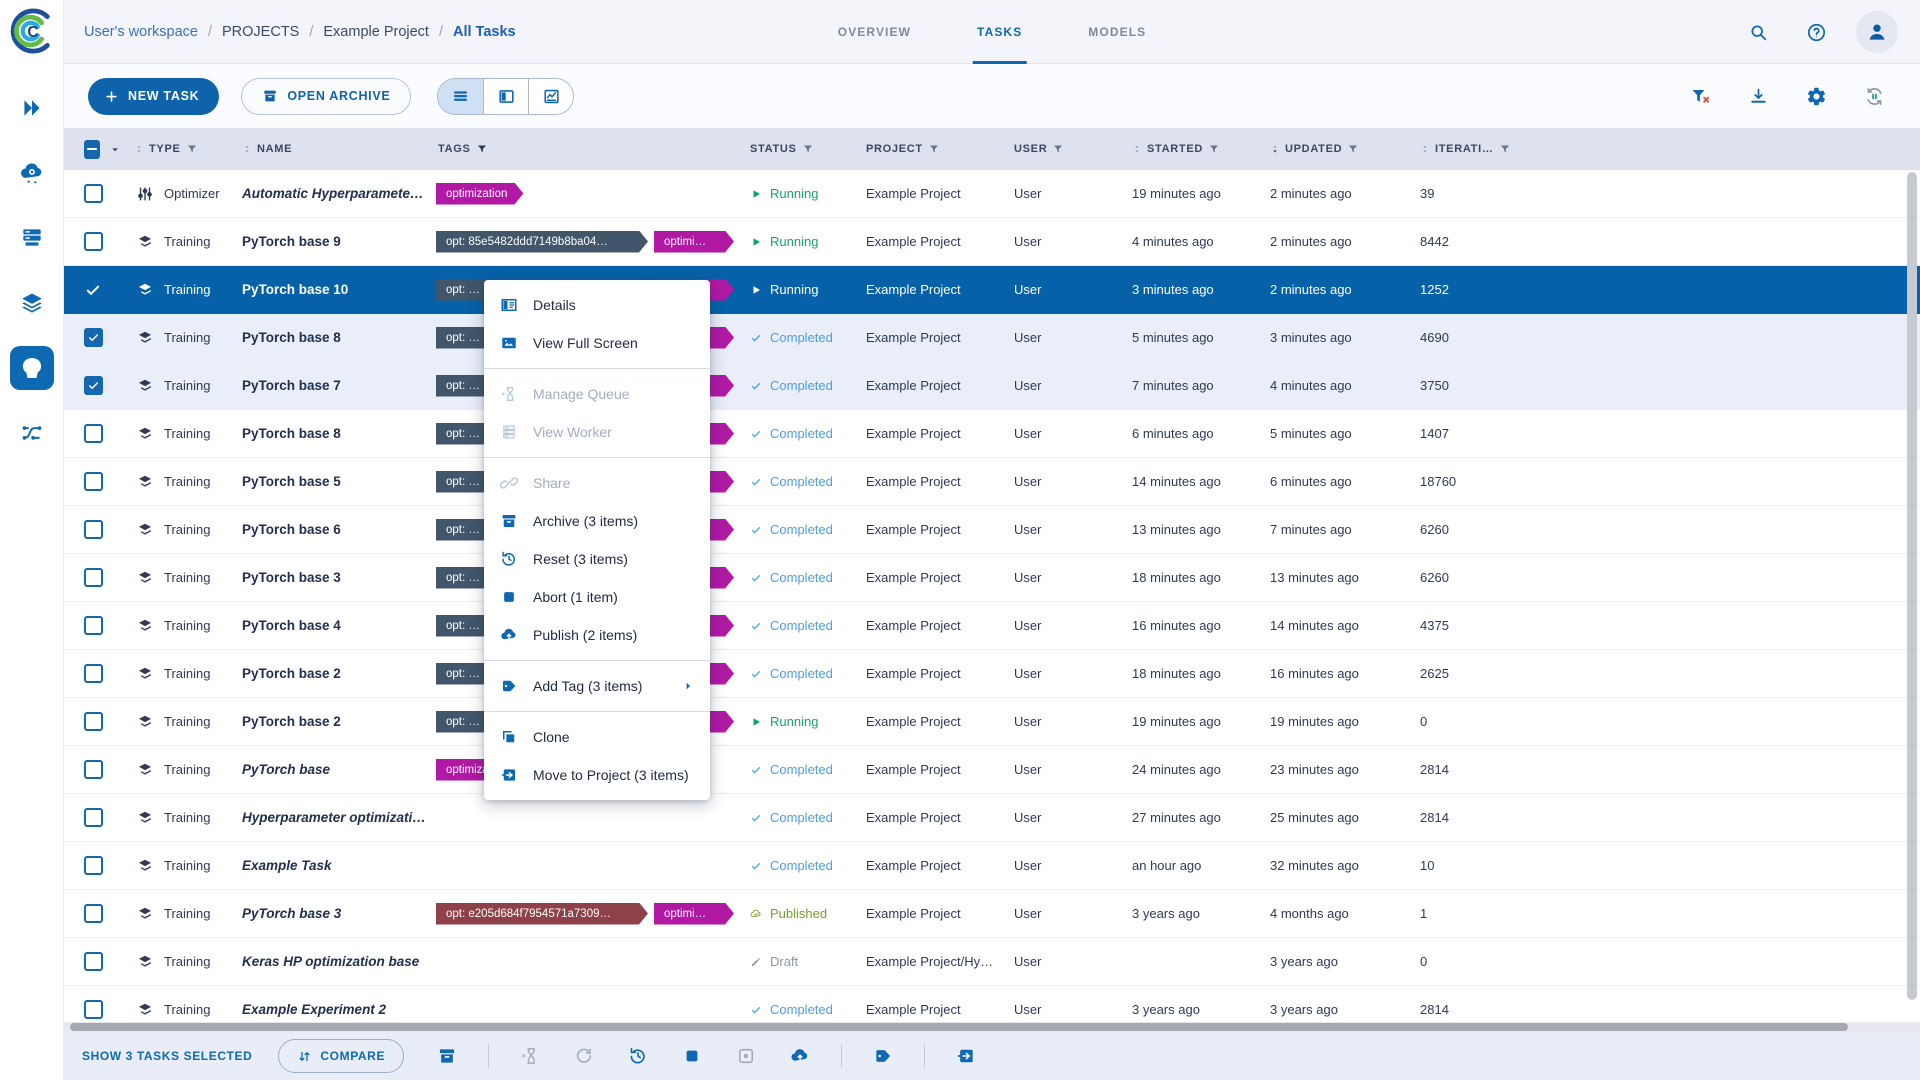 The height and width of the screenshot is (1080, 1920). Describe the element at coordinates (292, 913) in the screenshot. I see `task-name: PyTorch base 3` at that location.